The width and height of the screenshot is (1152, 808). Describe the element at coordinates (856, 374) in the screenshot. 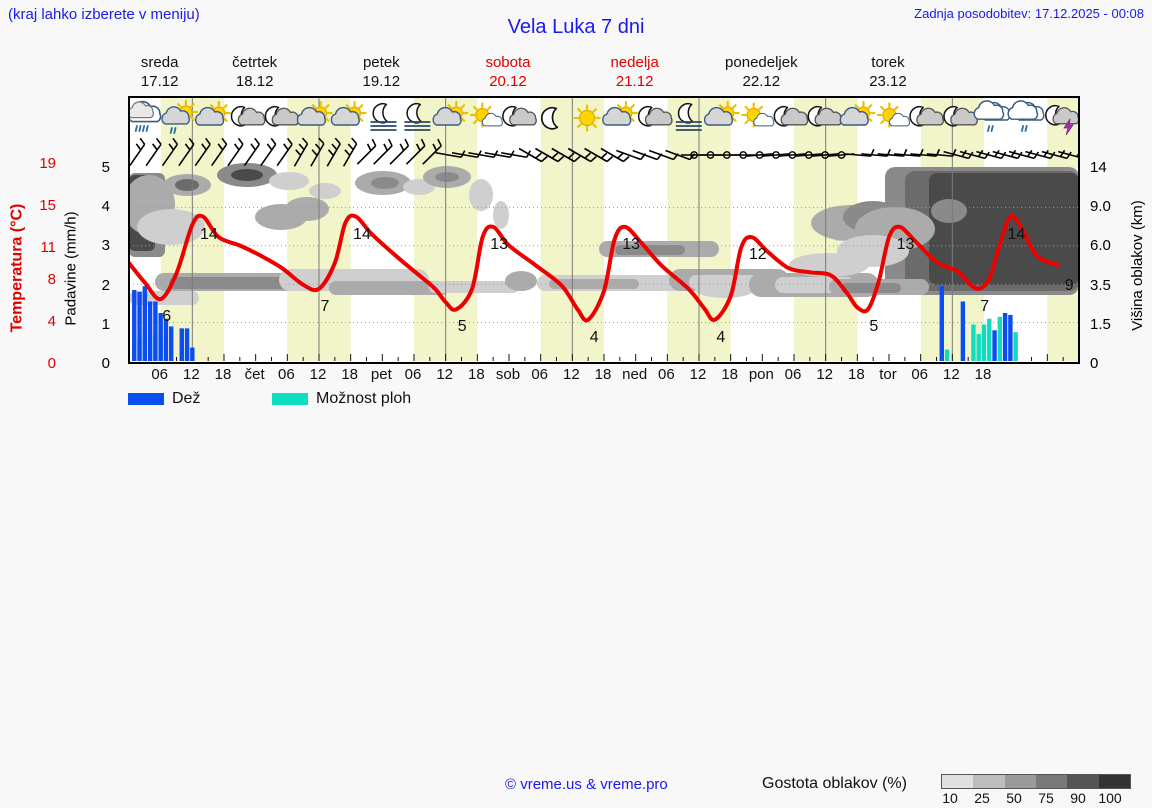

I see `hour-label-18-22: 18` at that location.